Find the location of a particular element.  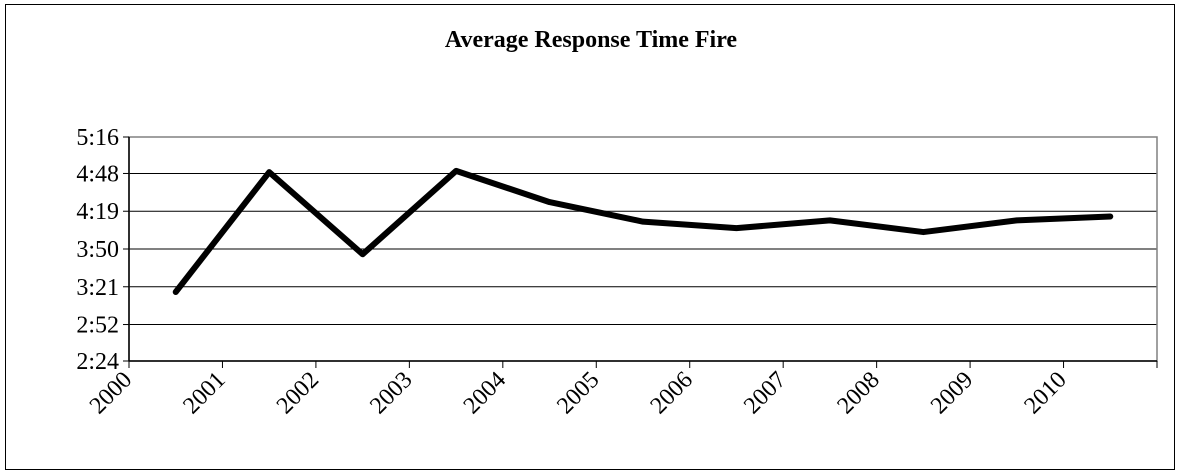

x-tick-label: 2008 is located at coordinates (859, 393).